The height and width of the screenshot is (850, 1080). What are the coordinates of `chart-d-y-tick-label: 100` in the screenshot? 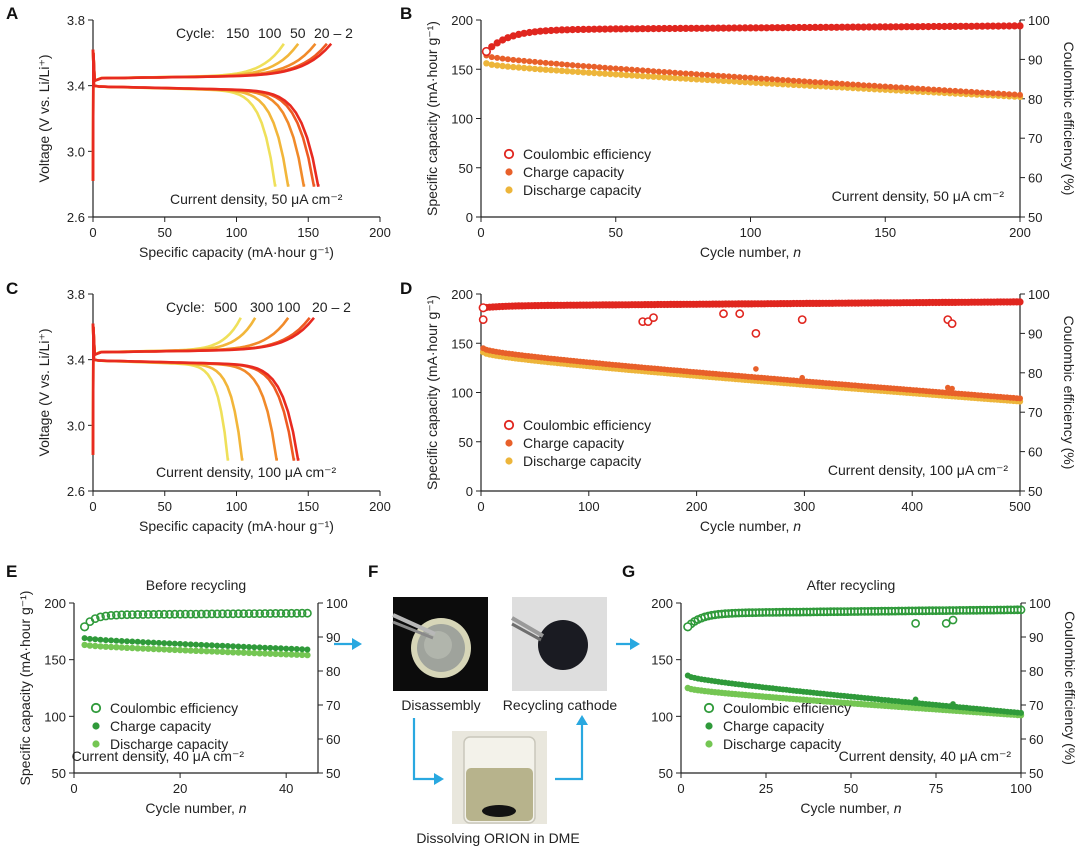 It's located at (462, 393).